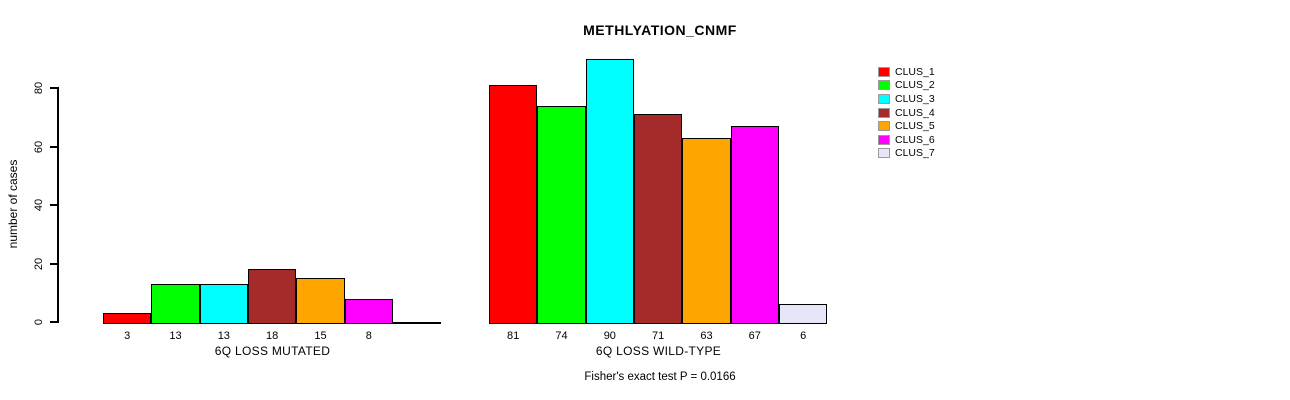 This screenshot has width=1290, height=400. Describe the element at coordinates (915, 98) in the screenshot. I see `legend-label: CLUS_3` at that location.